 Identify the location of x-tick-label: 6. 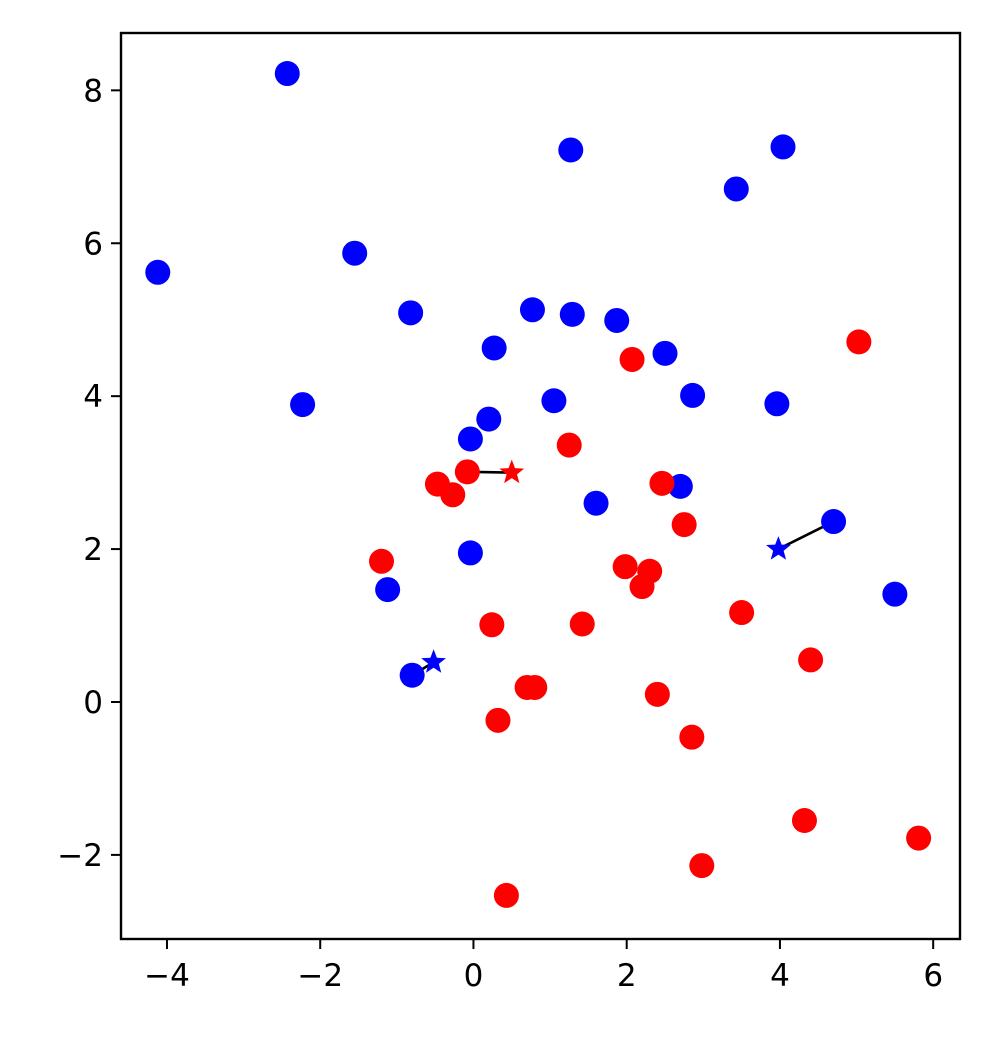
(933, 976).